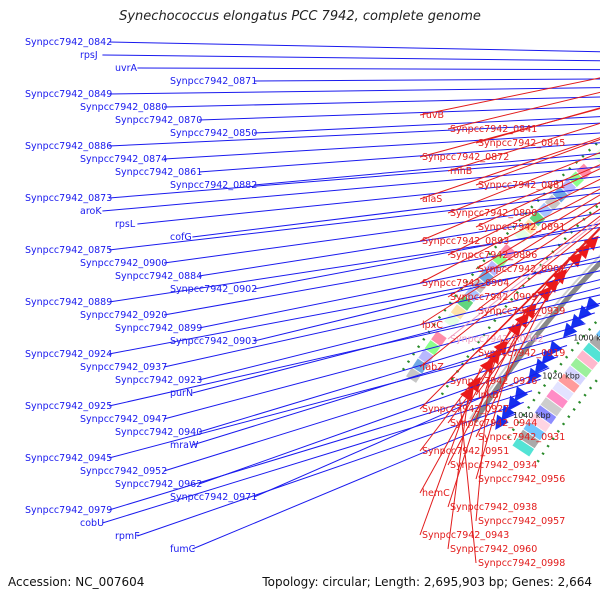 This screenshot has height=604, width=600. What do you see at coordinates (521, 479) in the screenshot?
I see `reverse-gene-label: Synpcc7942_0956` at bounding box center [521, 479].